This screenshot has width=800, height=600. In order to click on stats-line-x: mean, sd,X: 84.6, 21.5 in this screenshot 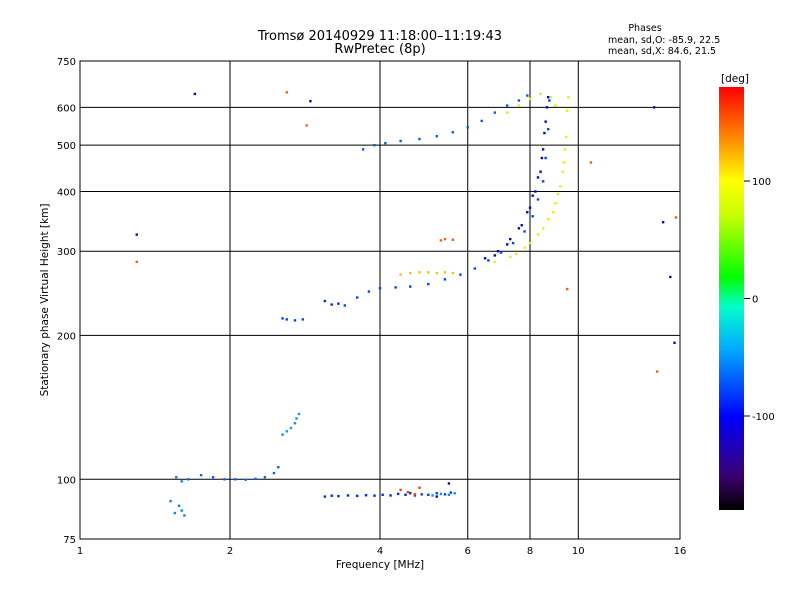, I will do `click(662, 51)`.